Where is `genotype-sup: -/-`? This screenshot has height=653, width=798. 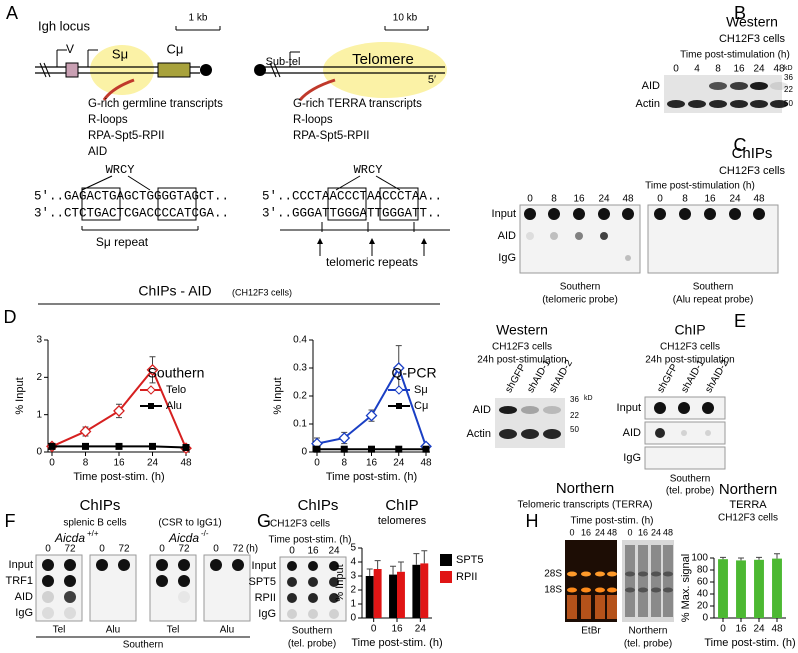 genotype-sup: -/- is located at coordinates (205, 533).